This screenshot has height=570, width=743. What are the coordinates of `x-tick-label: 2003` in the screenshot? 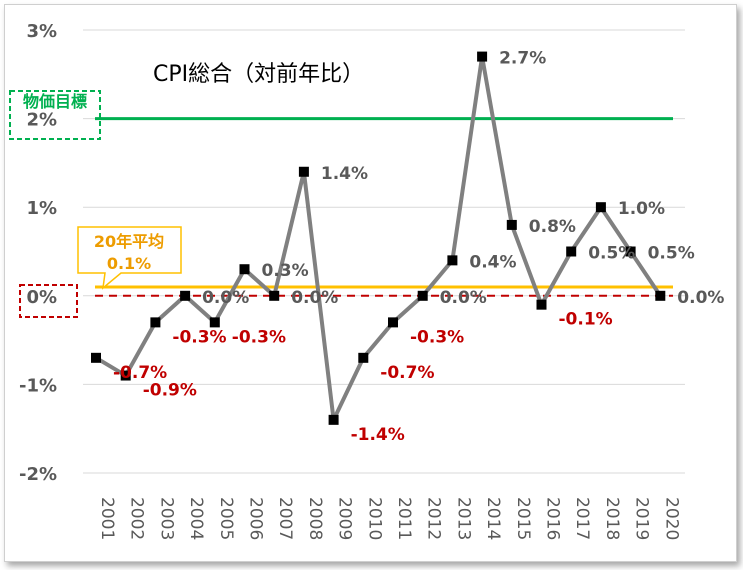 It's located at (166, 518).